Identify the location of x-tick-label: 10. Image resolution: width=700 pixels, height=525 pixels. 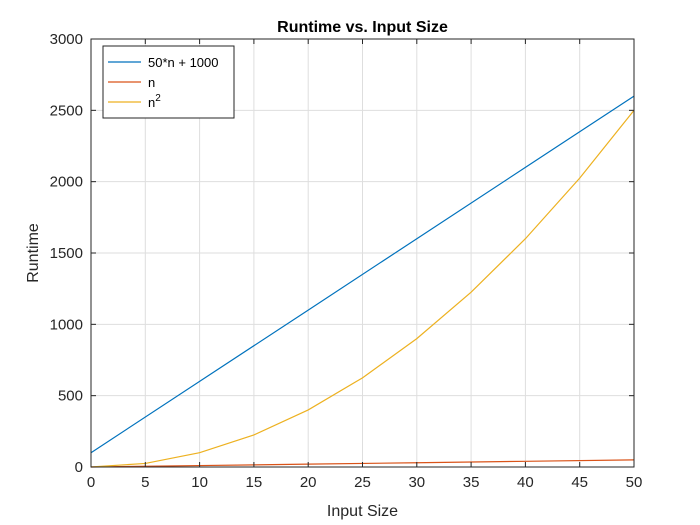
(199, 482).